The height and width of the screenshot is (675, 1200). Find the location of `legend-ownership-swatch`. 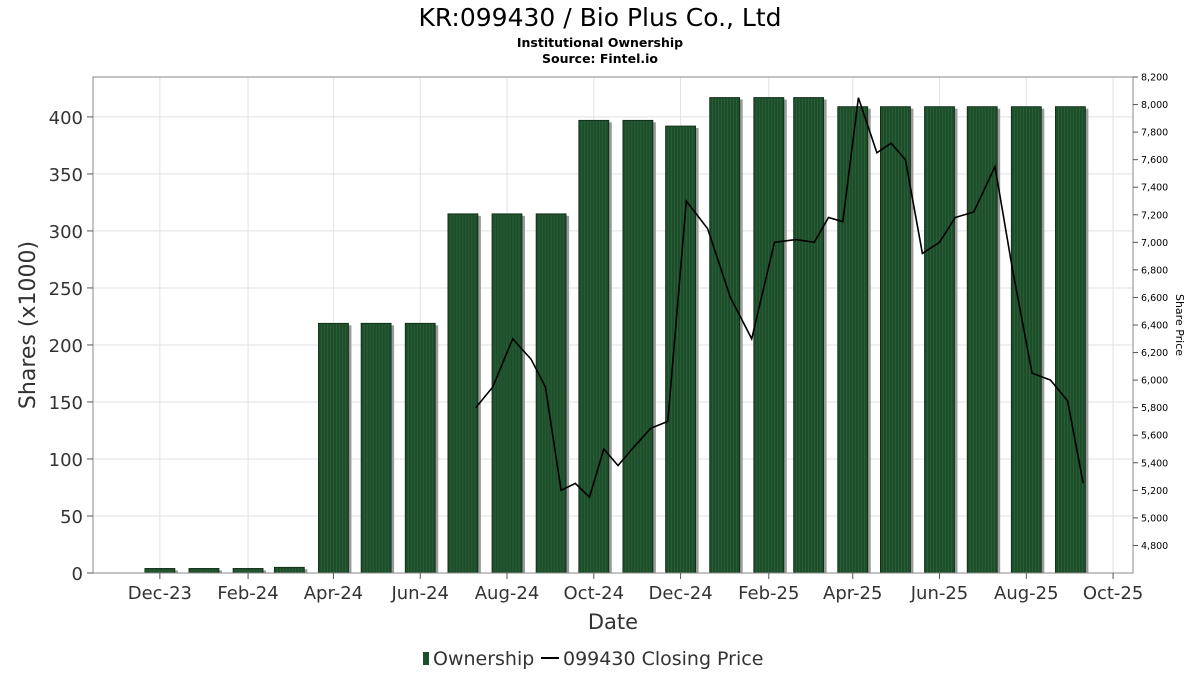

legend-ownership-swatch is located at coordinates (426, 658).